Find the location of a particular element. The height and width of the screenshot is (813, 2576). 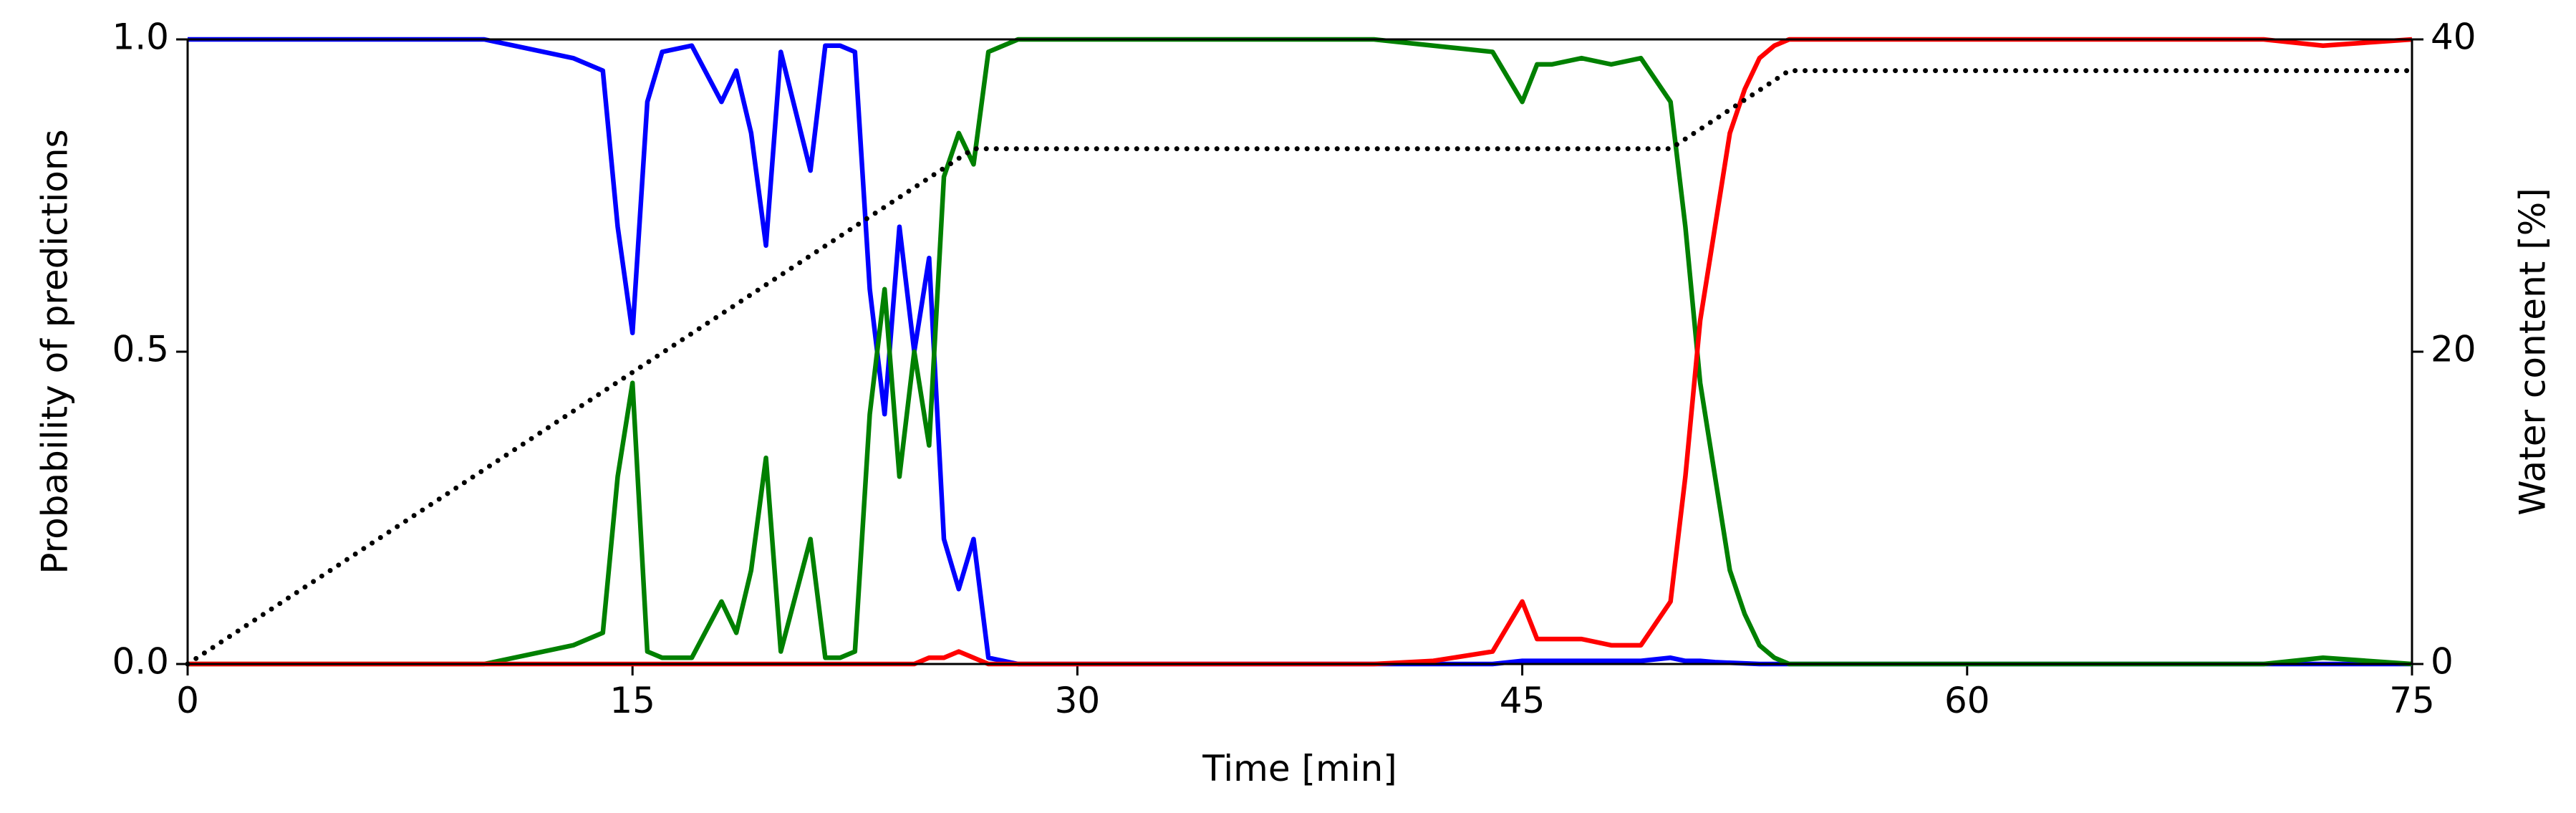

y-tick-label: 0.0 is located at coordinates (140, 662).